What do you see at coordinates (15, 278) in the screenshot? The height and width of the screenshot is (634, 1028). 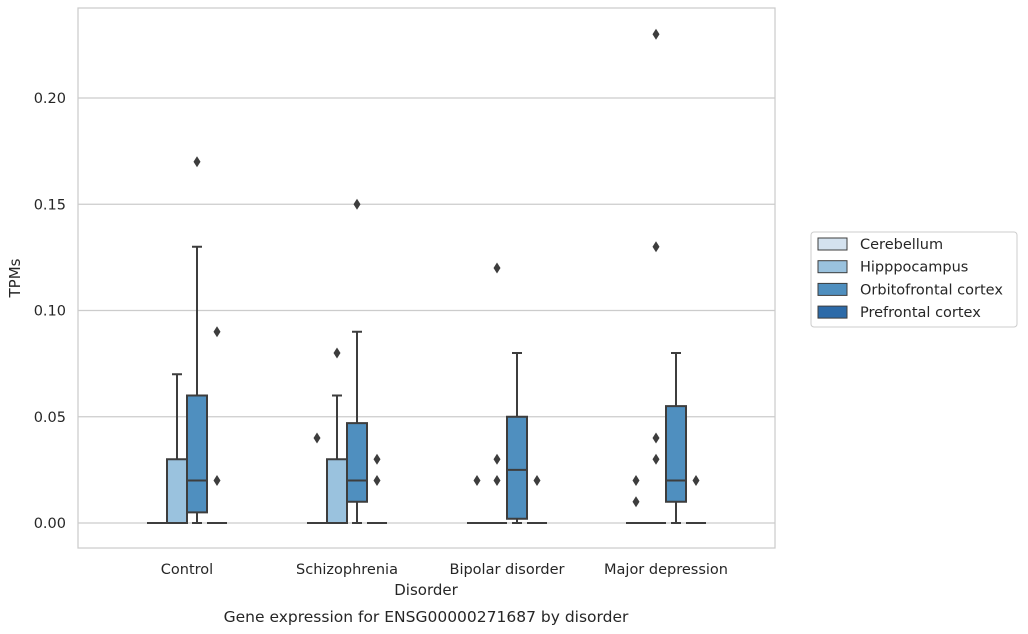 I see `y-axis-label: TPMs` at bounding box center [15, 278].